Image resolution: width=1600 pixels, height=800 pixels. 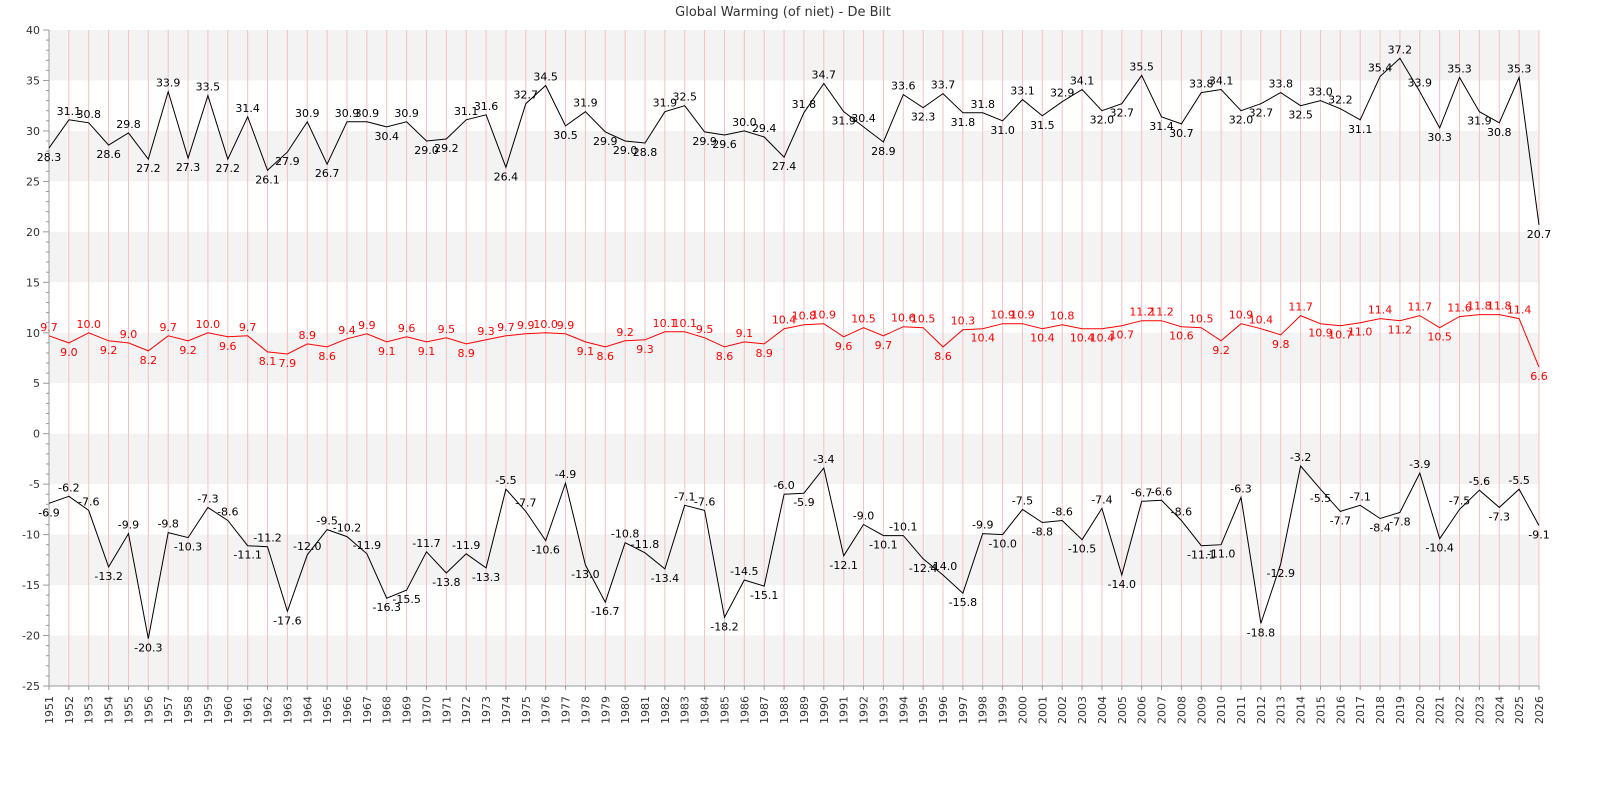 I want to click on data-label-max: 34.7, so click(x=824, y=74).